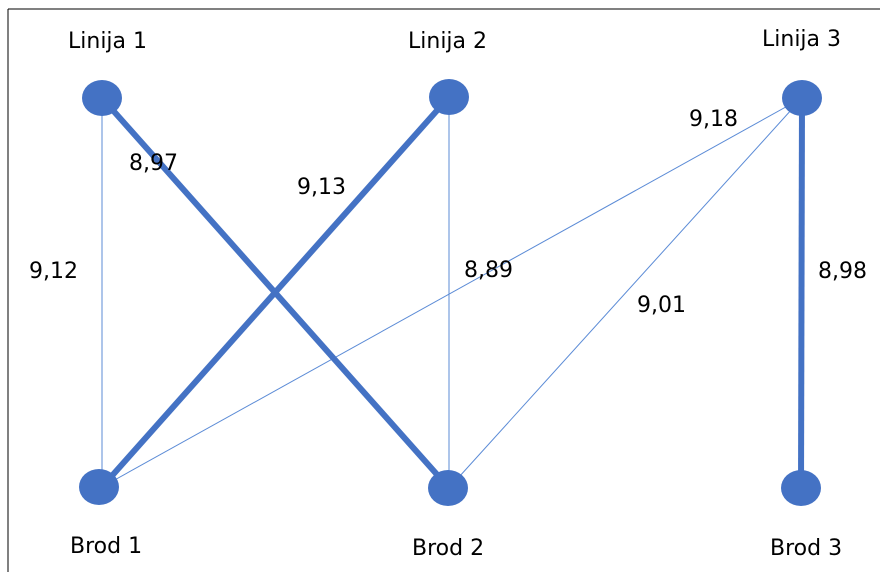 The image size is (880, 572). Describe the element at coordinates (448, 41) in the screenshot. I see `label-linija-2: Linija 2` at that location.